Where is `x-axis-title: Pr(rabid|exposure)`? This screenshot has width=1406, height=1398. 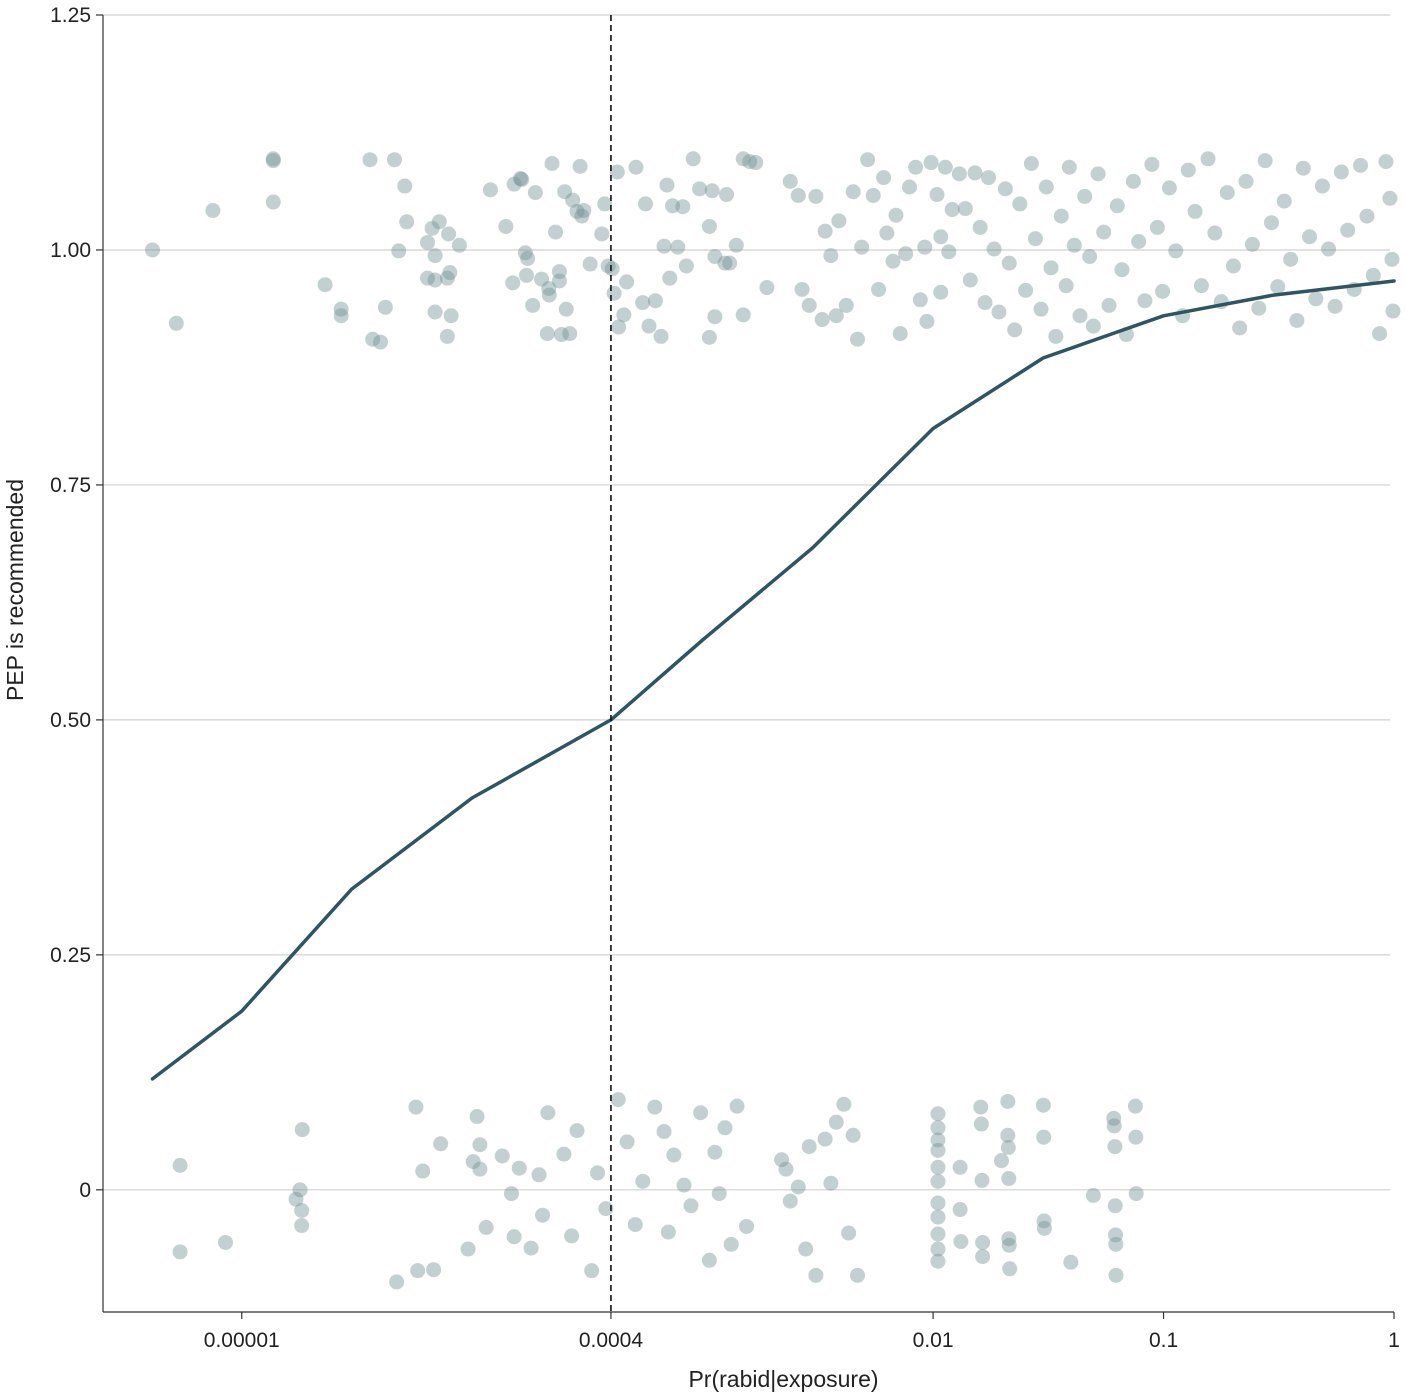
x-axis-title: Pr(rabid|exposure) is located at coordinates (783, 1379).